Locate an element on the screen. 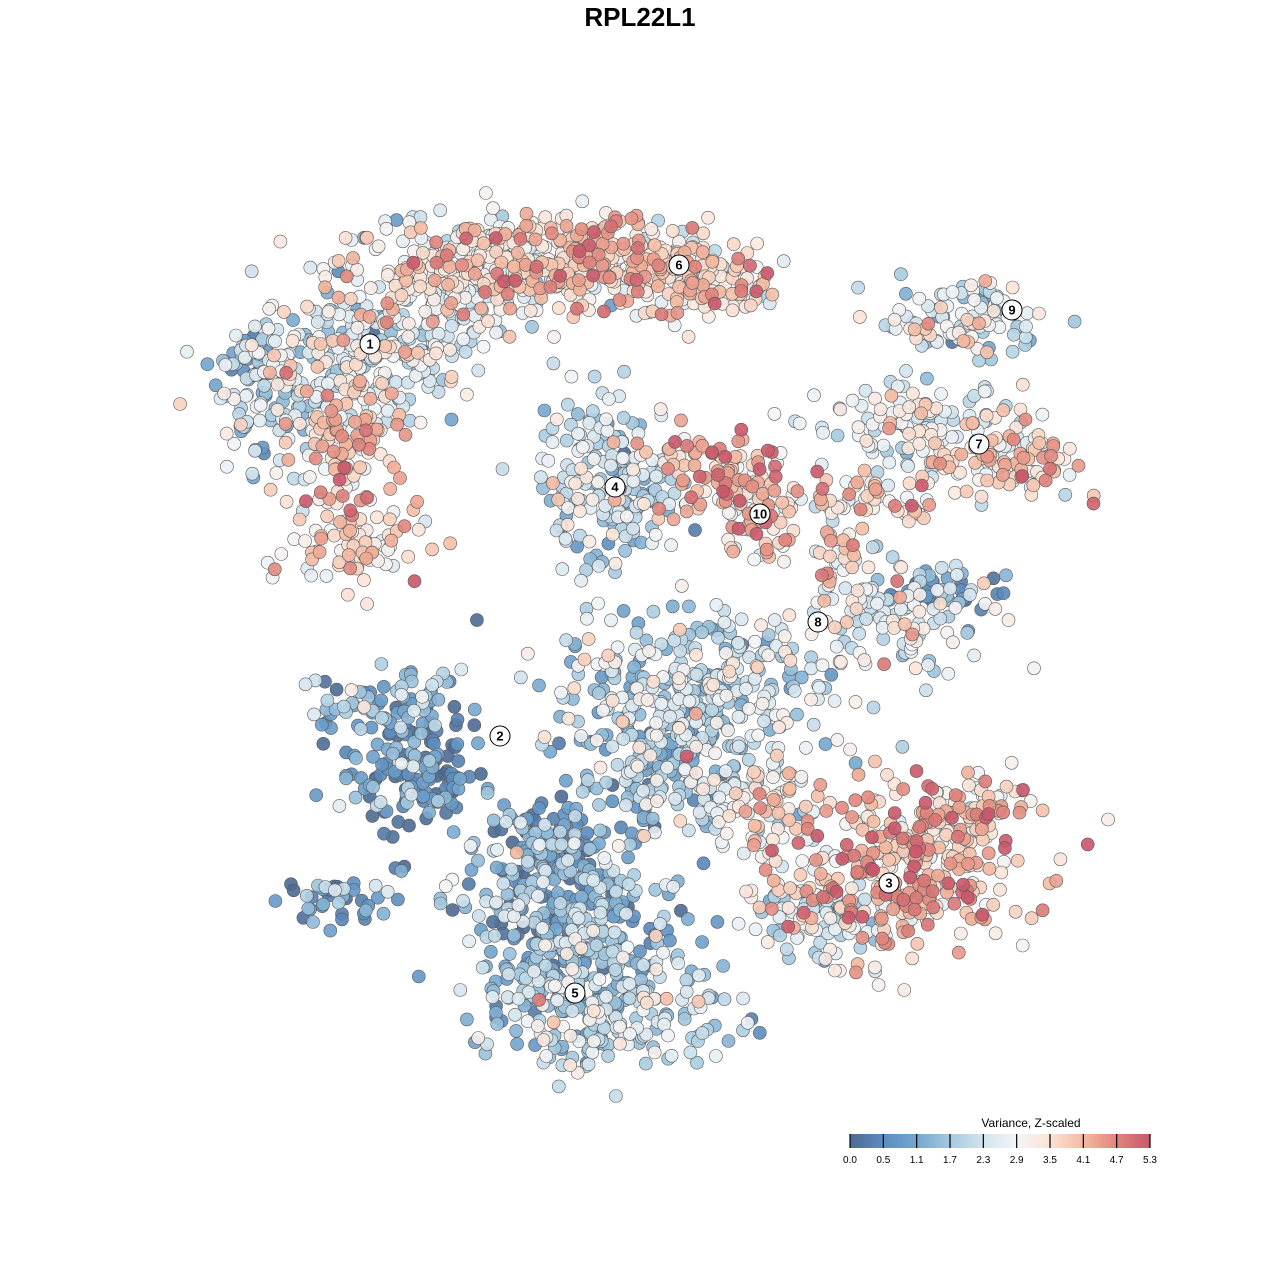  cluster-label: 3 is located at coordinates (888, 883).